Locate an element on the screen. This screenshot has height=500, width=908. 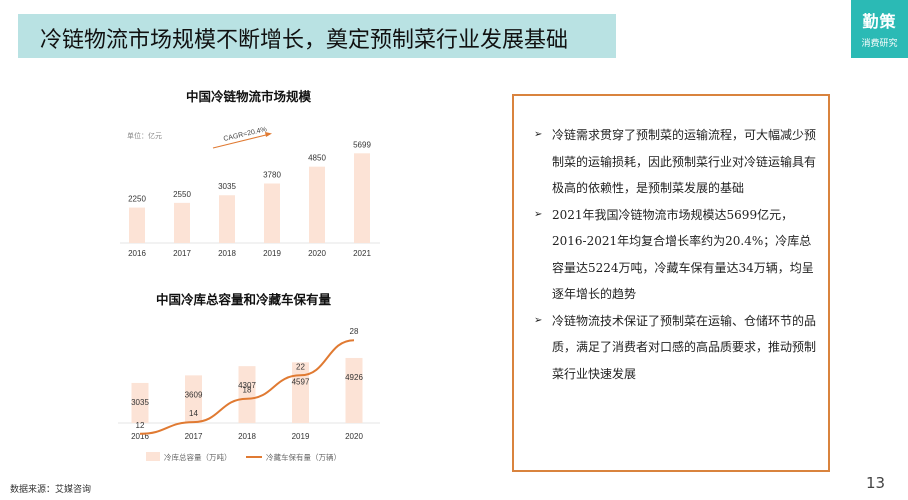
chart2-bar-value-label: 3035 is located at coordinates (140, 402).